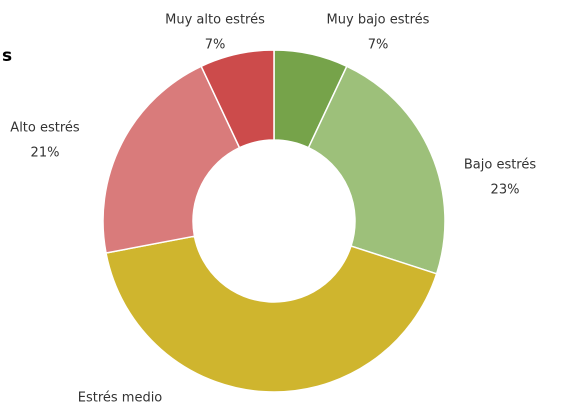 This screenshot has width=567, height=413. What do you see at coordinates (45, 153) in the screenshot?
I see `value-label: 21%` at bounding box center [45, 153].